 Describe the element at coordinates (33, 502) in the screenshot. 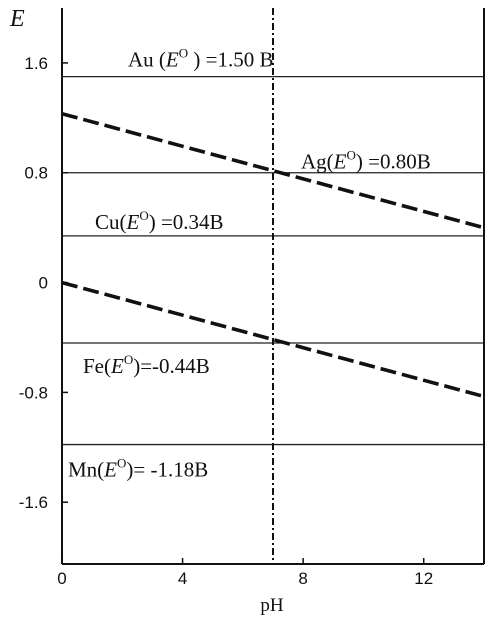

I see `y-tick-label: -1.6` at that location.